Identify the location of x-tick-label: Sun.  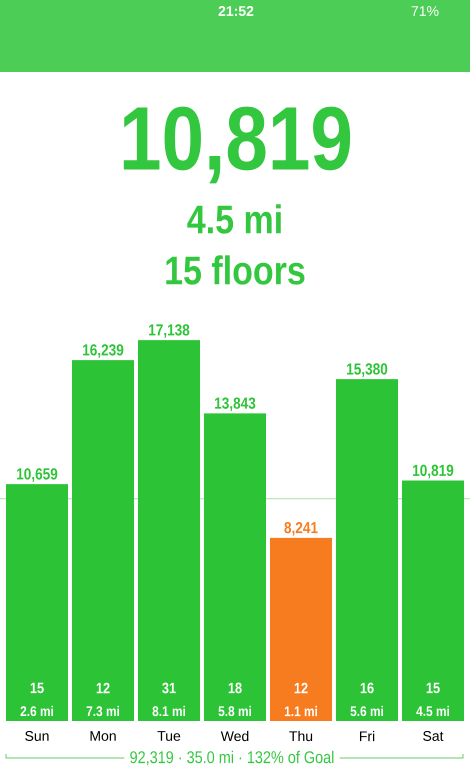
(37, 736).